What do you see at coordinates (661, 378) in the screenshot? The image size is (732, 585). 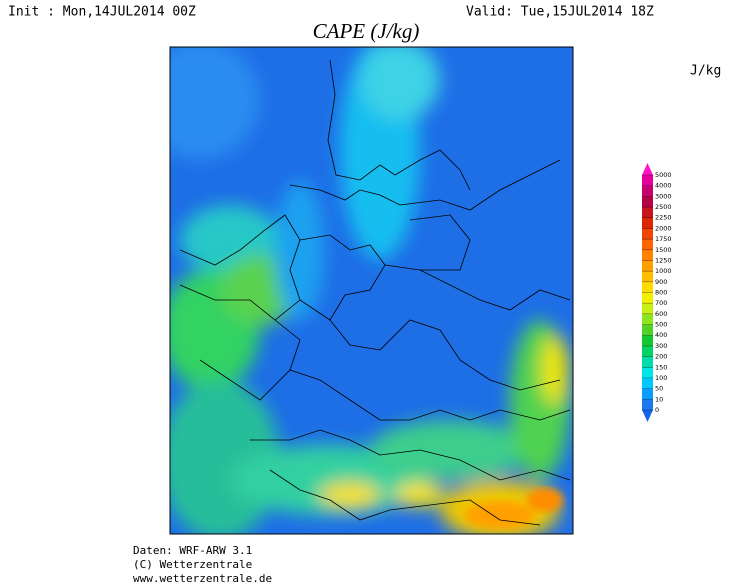 I see `colorbar-label: 100` at bounding box center [661, 378].